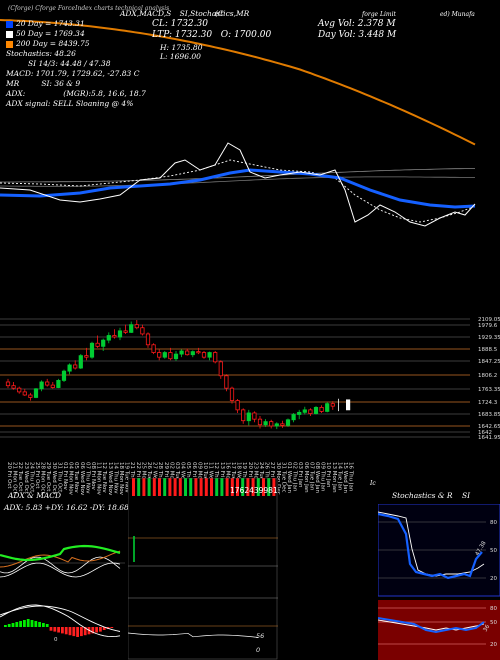 The image size is (500, 660). I want to click on force-index-lines, so click(193, 587).